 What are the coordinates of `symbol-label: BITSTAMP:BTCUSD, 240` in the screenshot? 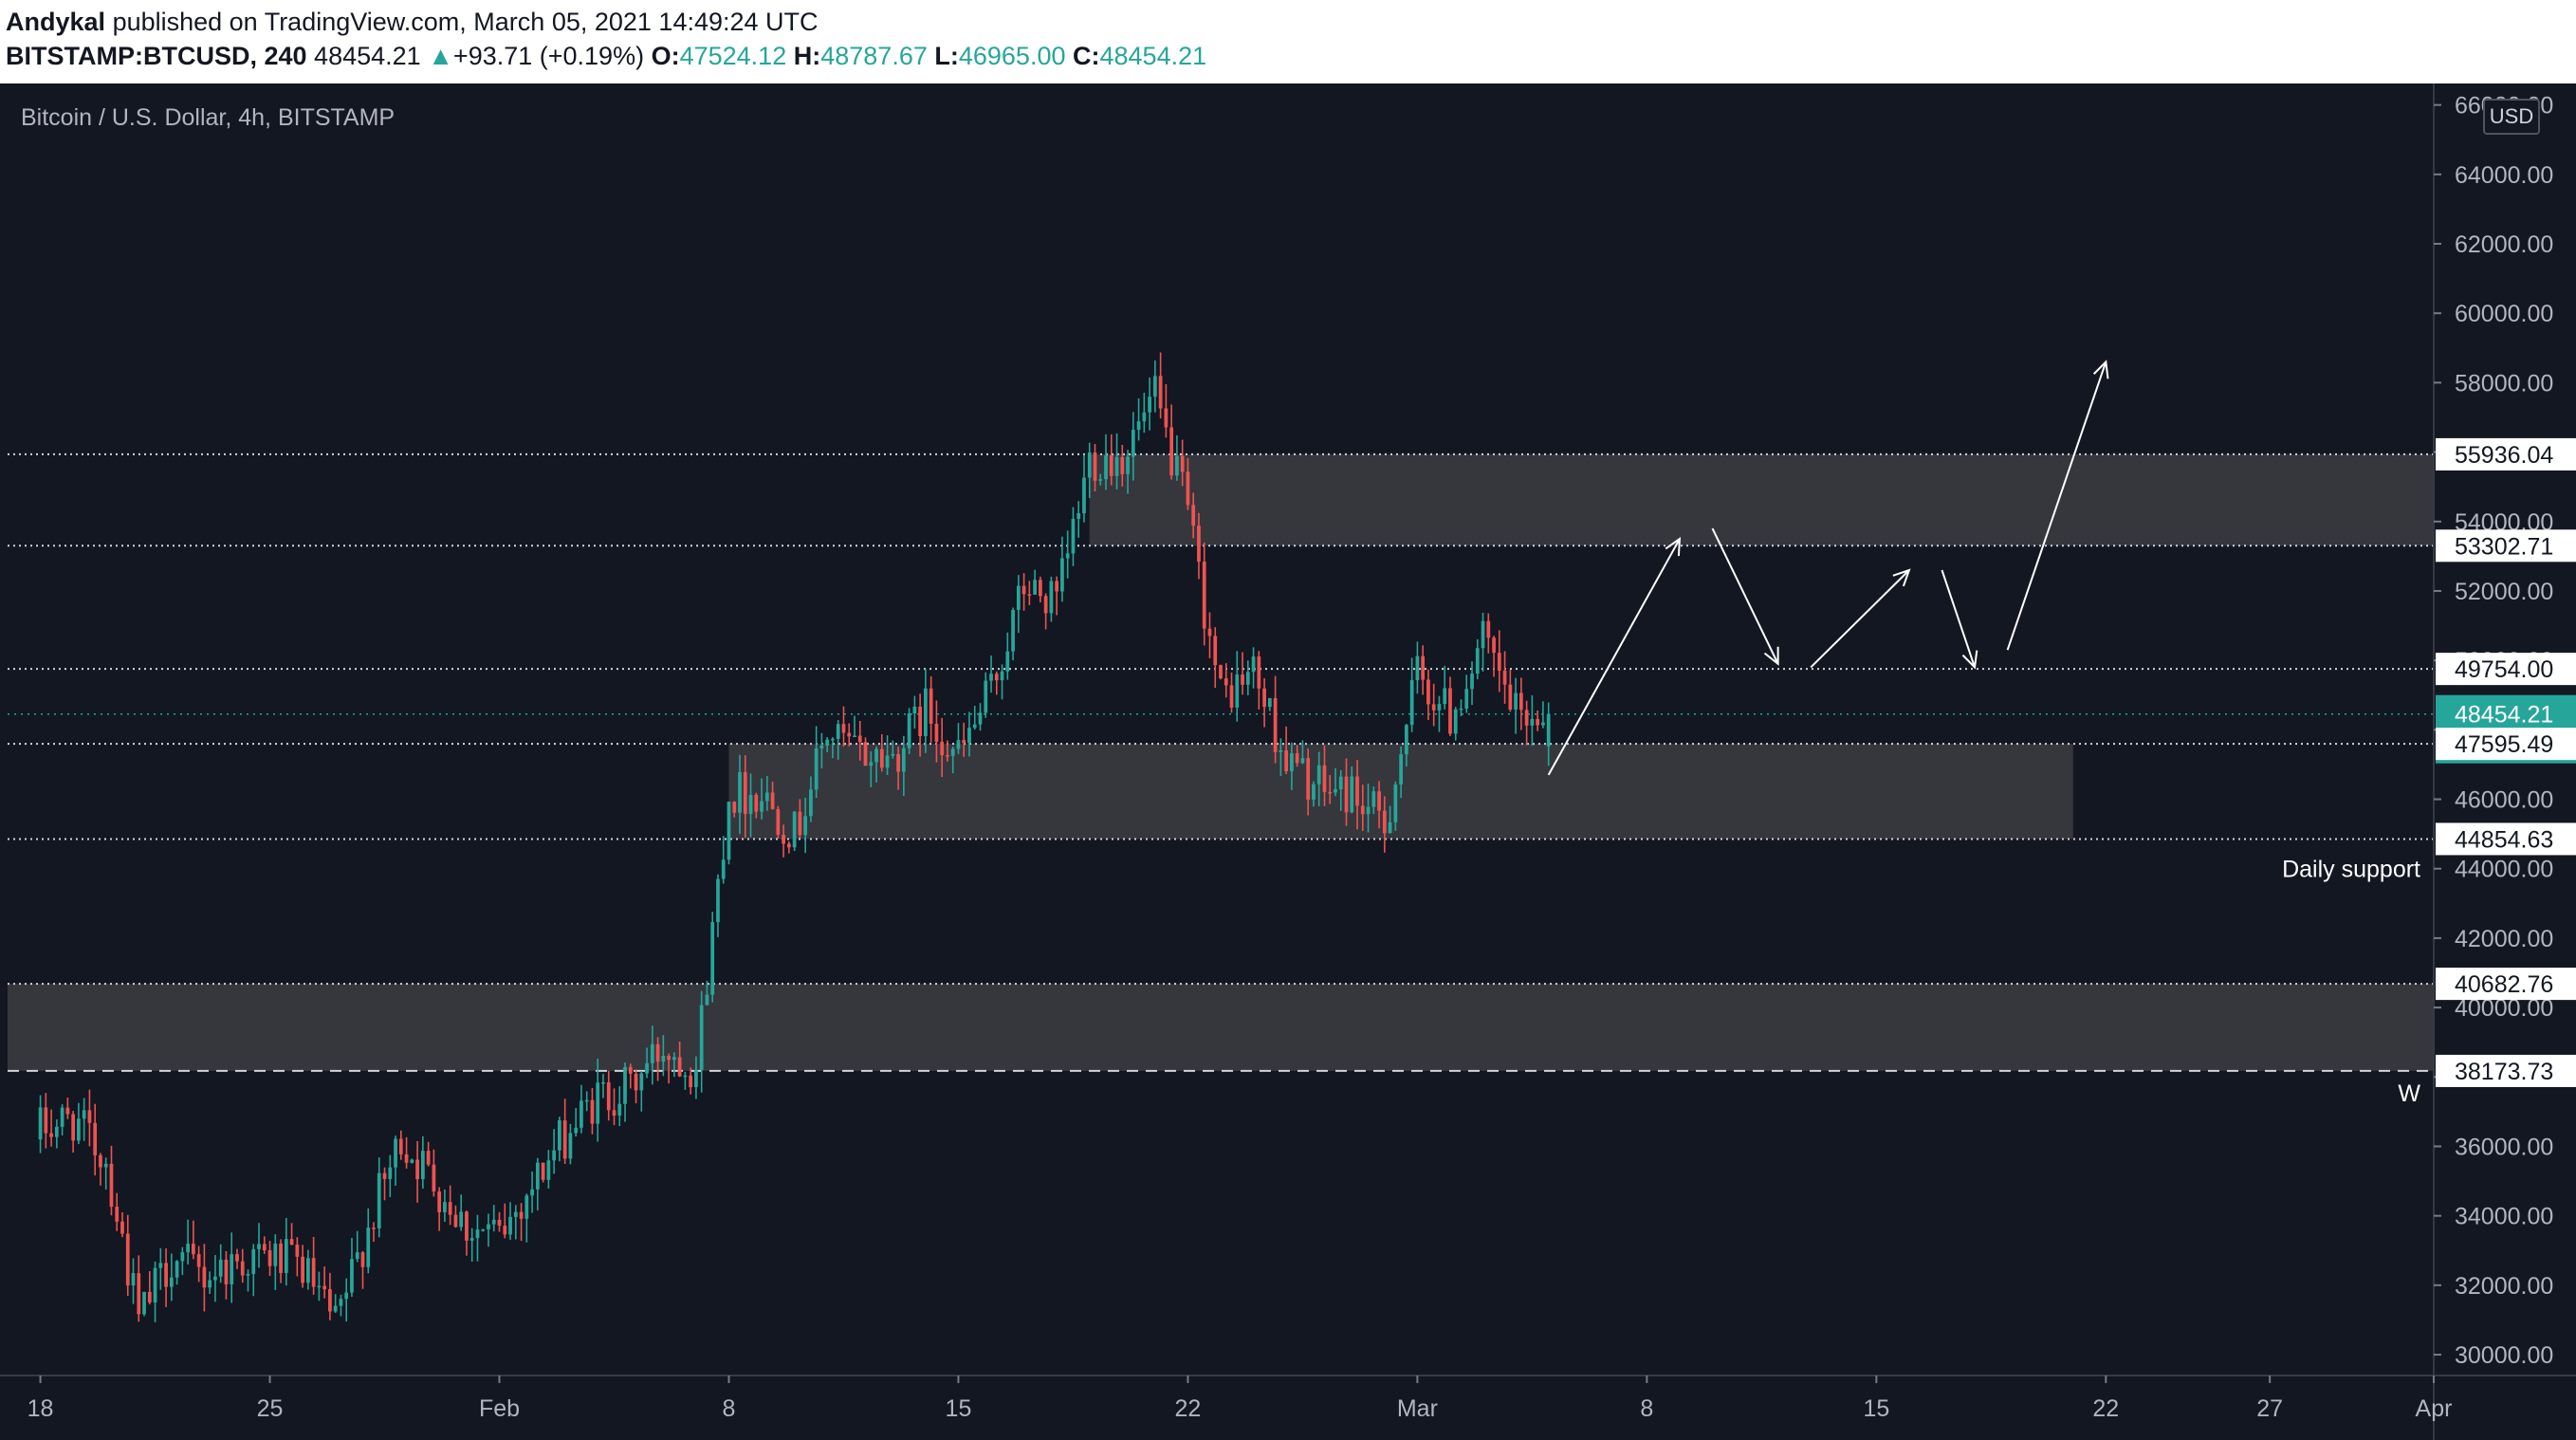 It's located at (156, 56).